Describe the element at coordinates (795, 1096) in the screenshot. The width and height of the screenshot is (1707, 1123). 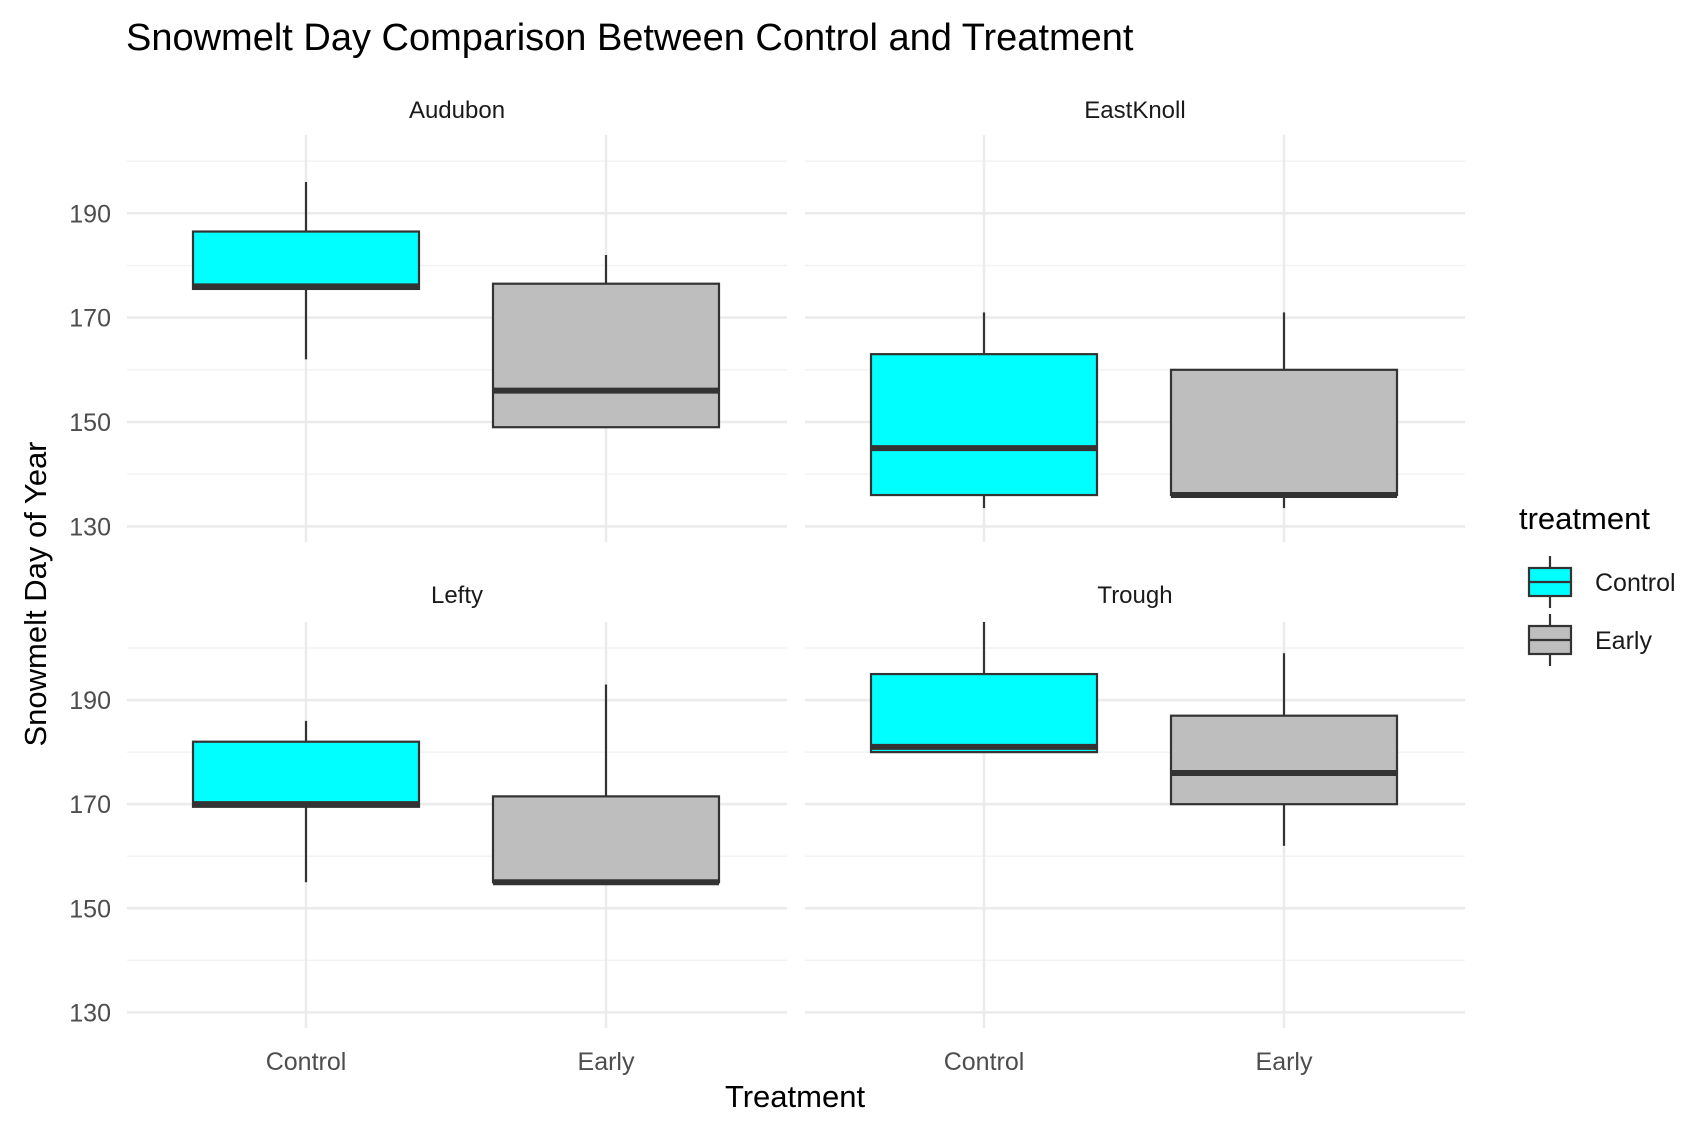
I see `x-axis-title: Treatment` at that location.